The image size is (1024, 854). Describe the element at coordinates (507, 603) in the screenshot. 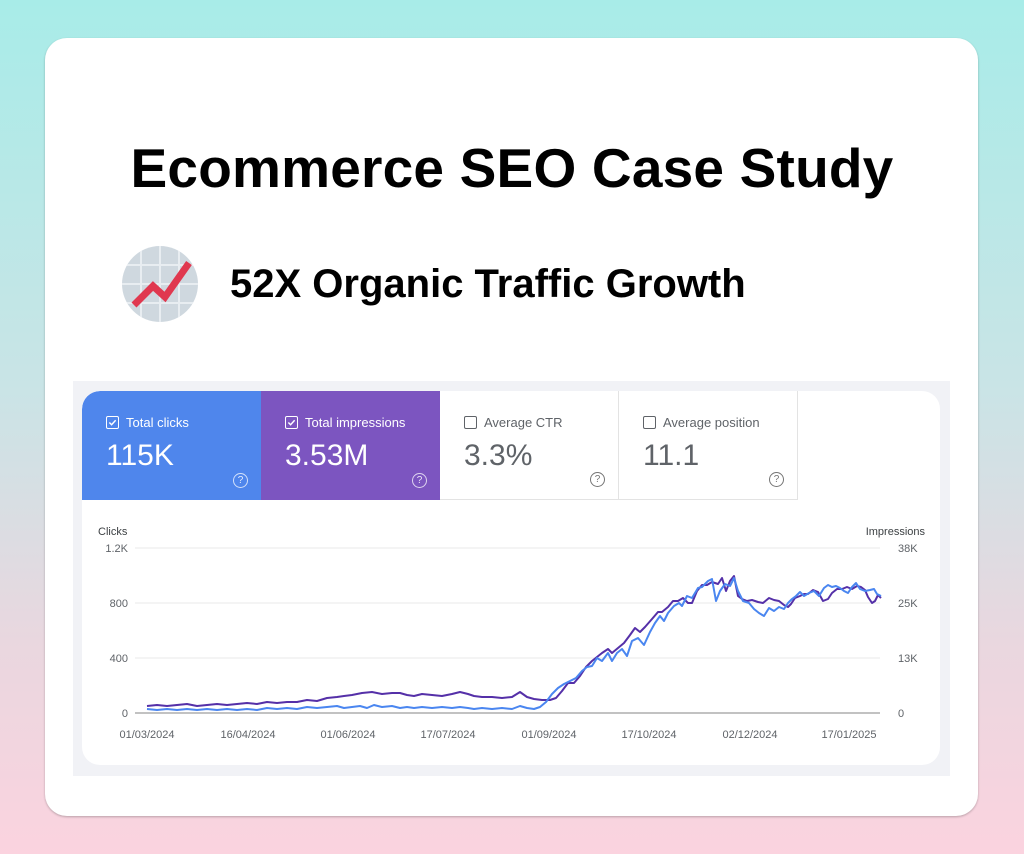

I see `gridlines` at that location.